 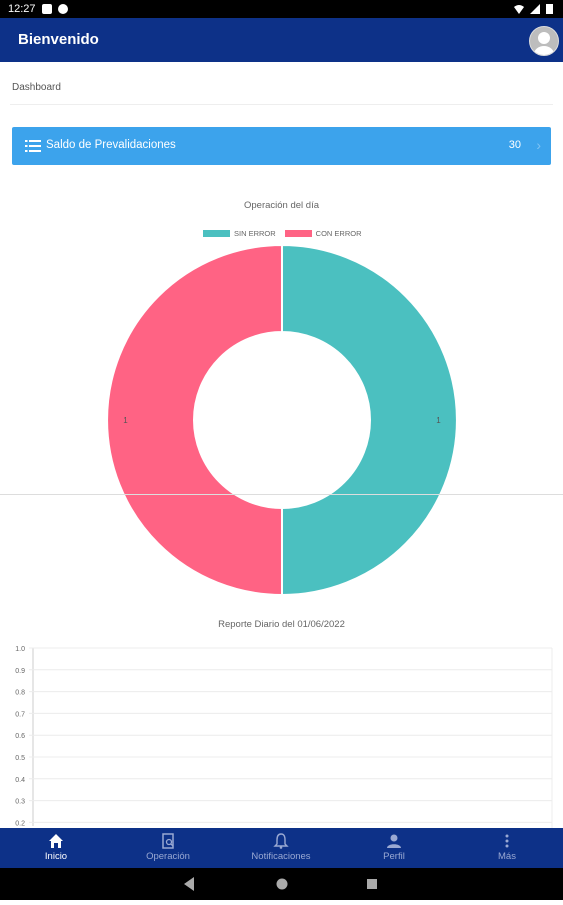 What do you see at coordinates (22, 9) in the screenshot?
I see `status-time: 12:27` at bounding box center [22, 9].